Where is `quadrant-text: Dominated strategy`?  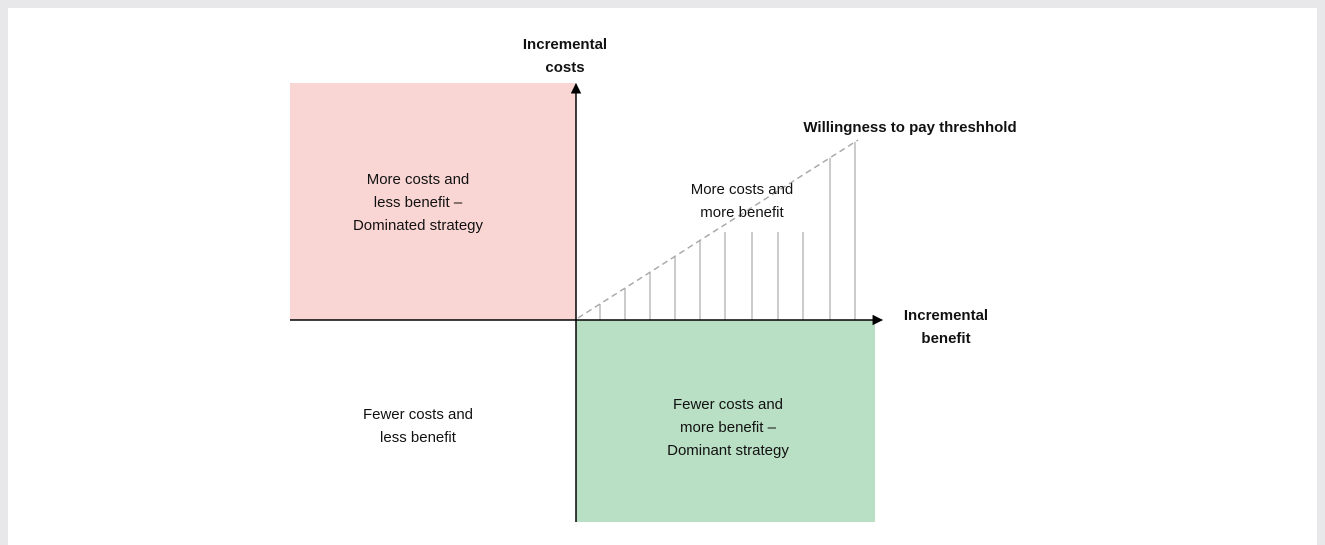
quadrant-text: Dominated strategy is located at coordinates (418, 225).